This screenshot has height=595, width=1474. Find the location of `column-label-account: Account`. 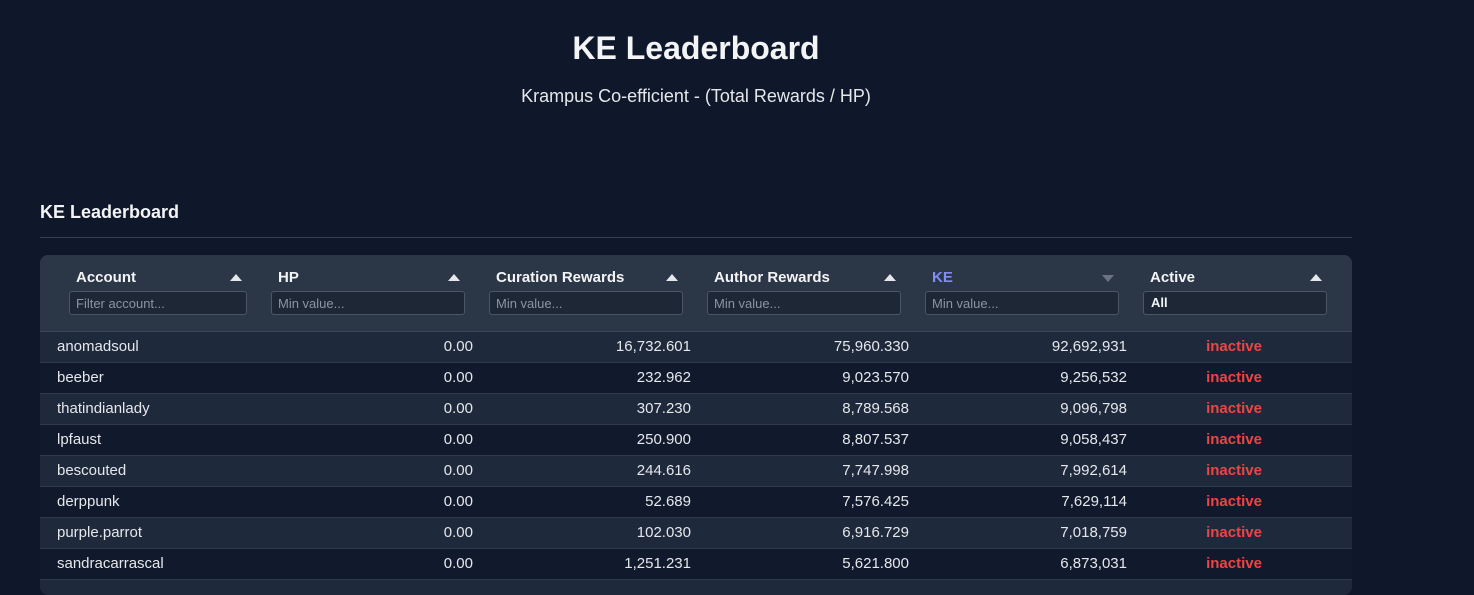

column-label-account: Account is located at coordinates (106, 277).